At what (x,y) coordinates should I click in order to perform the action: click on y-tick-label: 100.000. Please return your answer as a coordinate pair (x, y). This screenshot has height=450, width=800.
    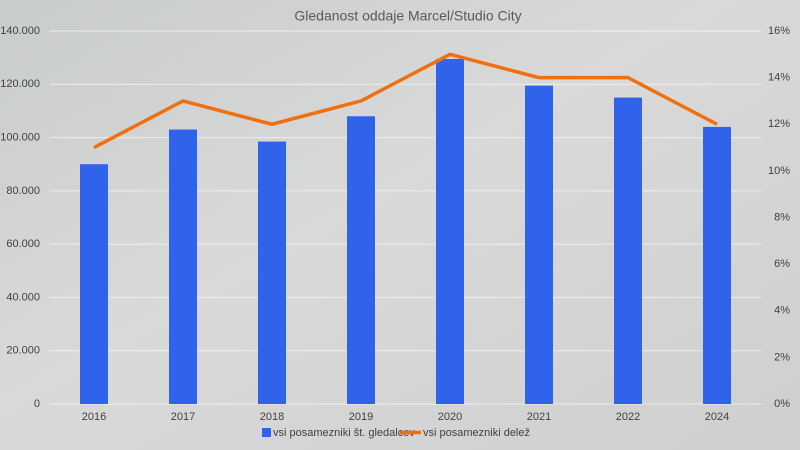
    Looking at the image, I should click on (20, 137).